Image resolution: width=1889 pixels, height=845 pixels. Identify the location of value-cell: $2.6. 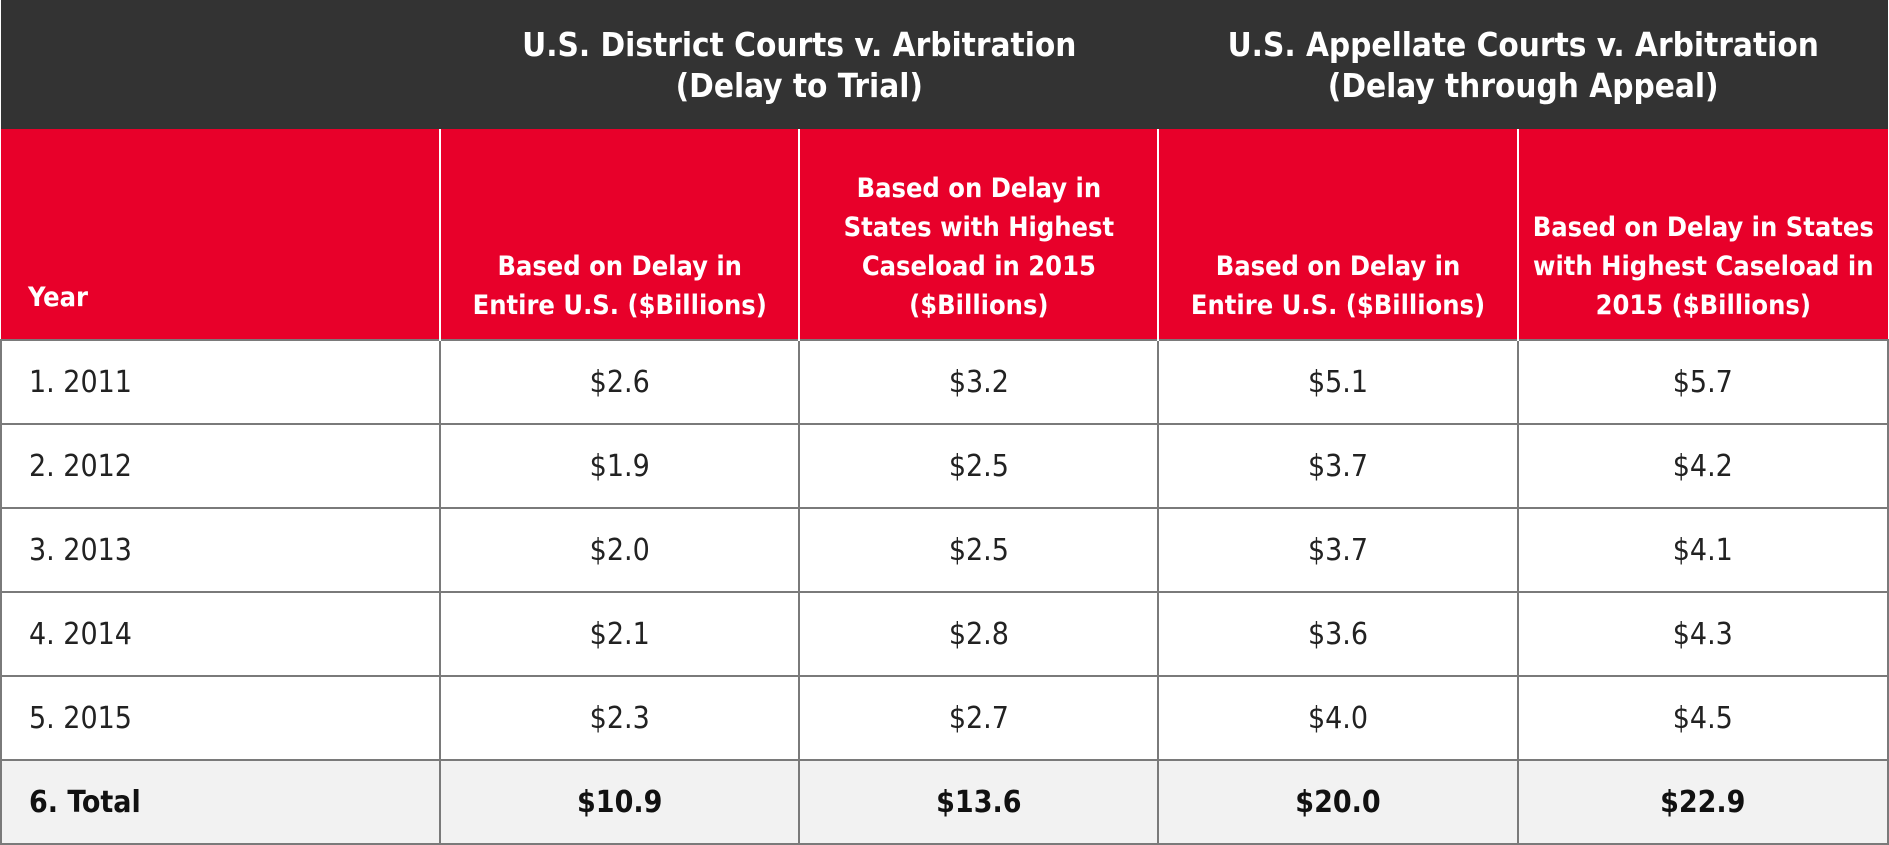
(620, 382).